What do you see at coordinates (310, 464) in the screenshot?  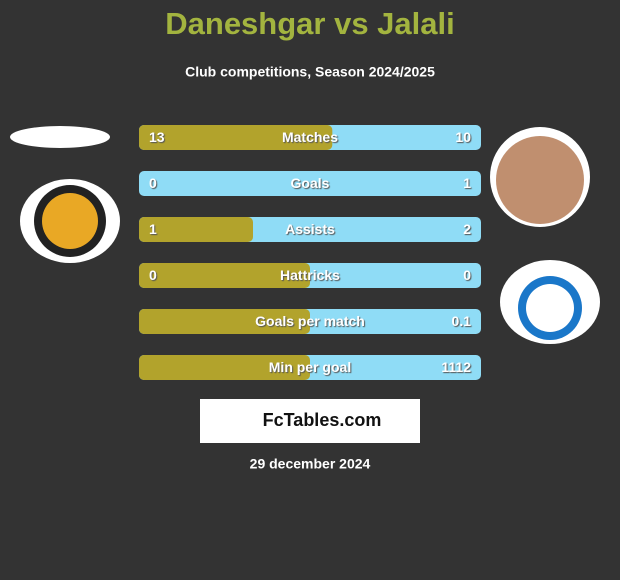 I see `date: 29 december 2024` at bounding box center [310, 464].